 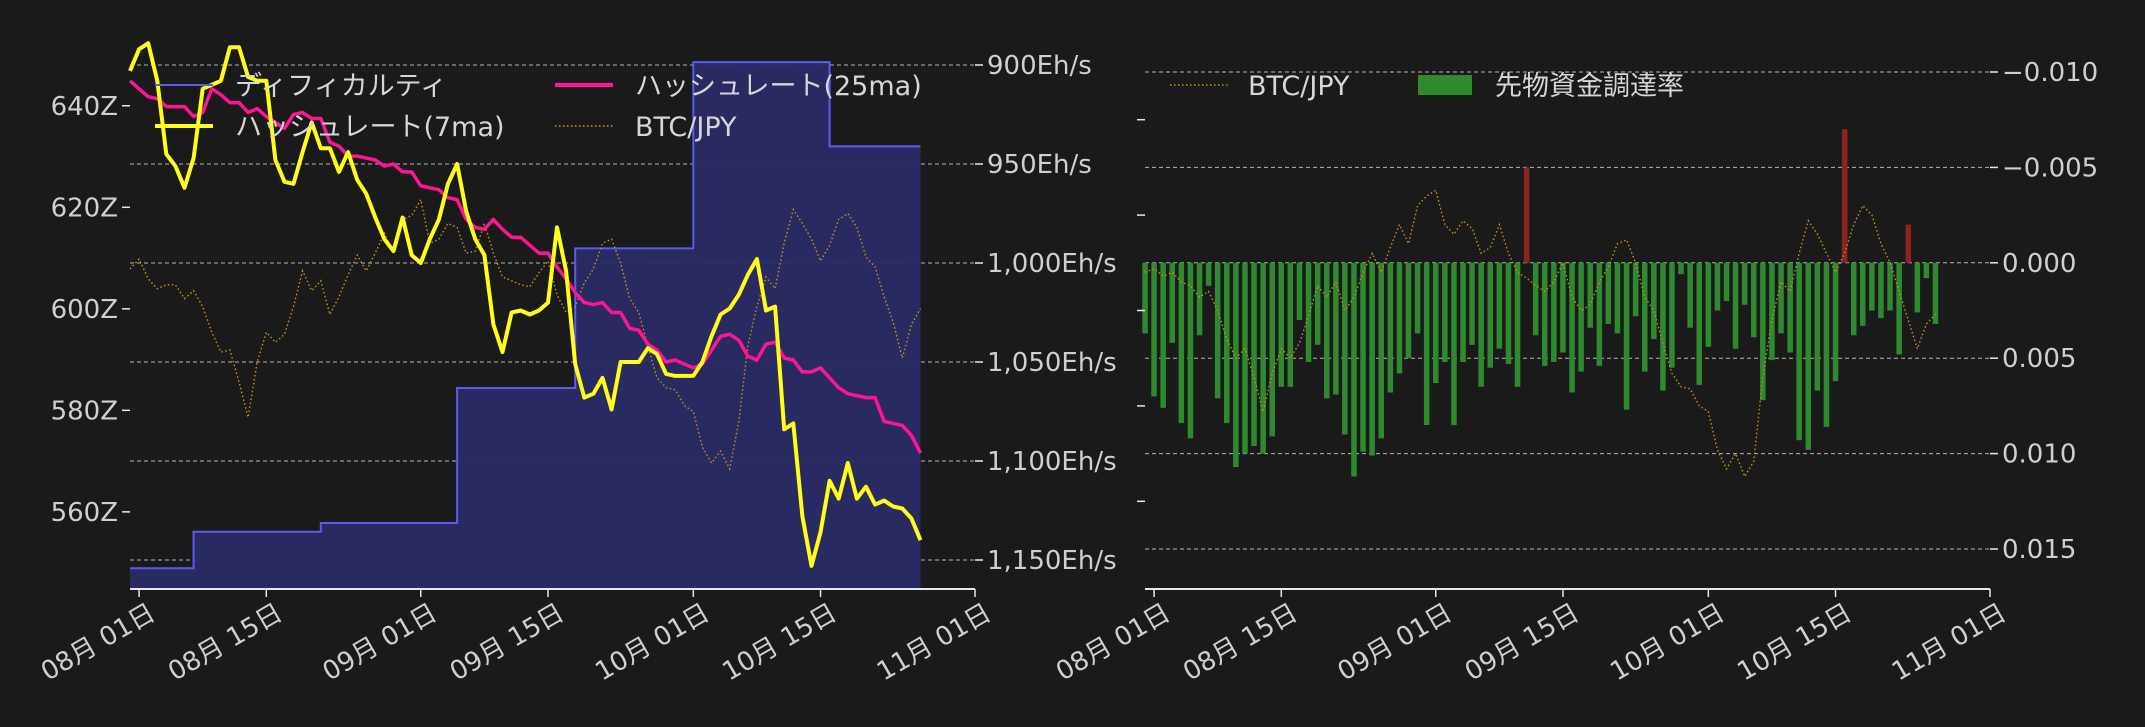 I want to click on right-x-tick-label: 11月 01日, so click(x=1949, y=642).